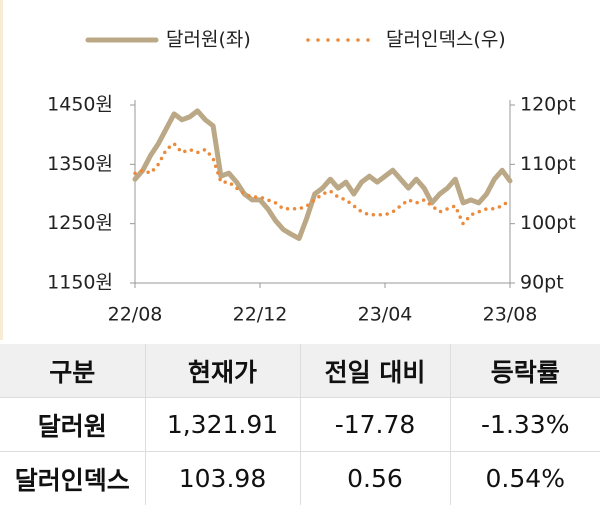 This screenshot has width=600, height=505. Describe the element at coordinates (525, 371) in the screenshot. I see `header-cell: 등락률` at that location.